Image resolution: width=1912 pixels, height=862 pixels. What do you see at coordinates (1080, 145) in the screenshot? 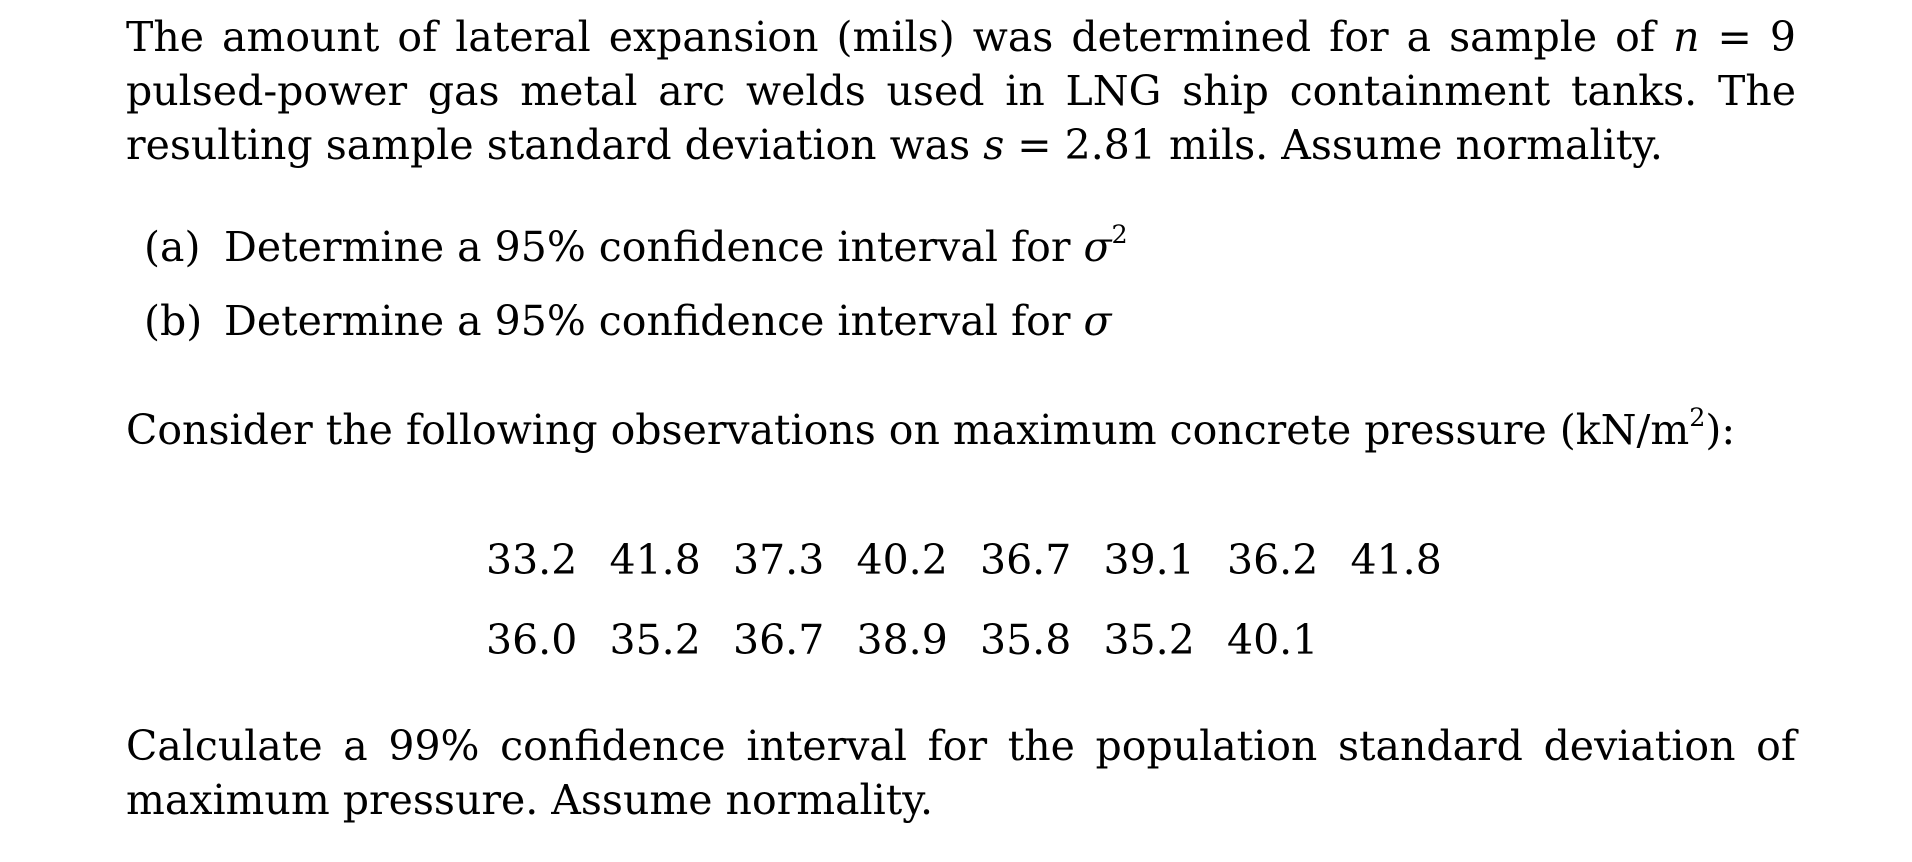
I see `s-value: = 2.81` at bounding box center [1080, 145].